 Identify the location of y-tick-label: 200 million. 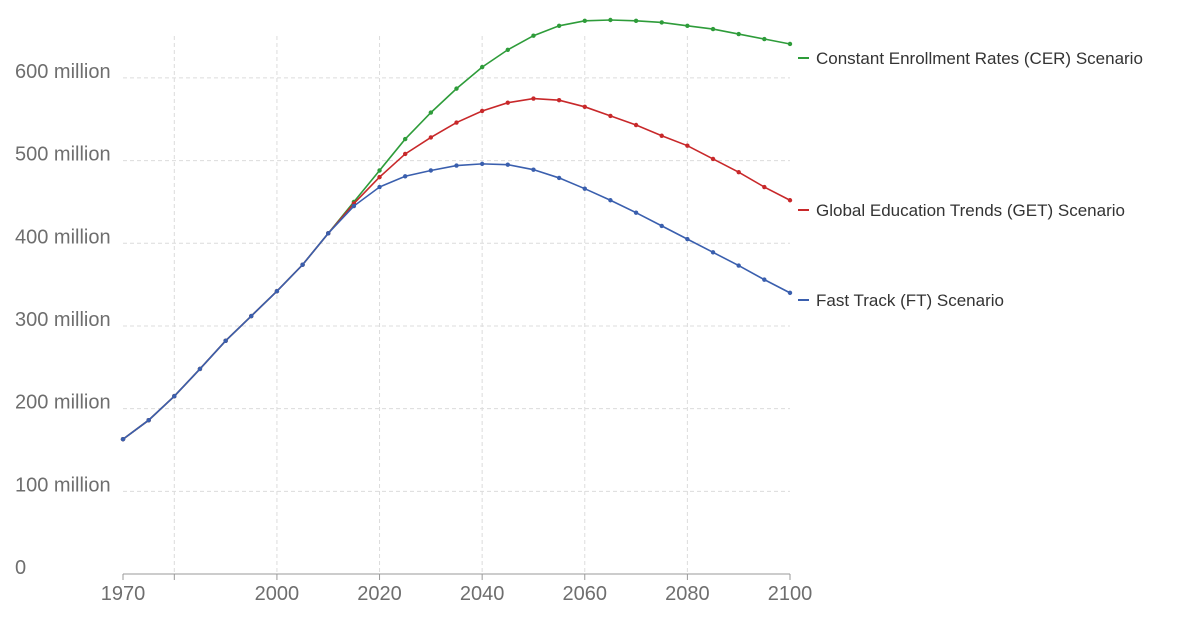
(63, 403).